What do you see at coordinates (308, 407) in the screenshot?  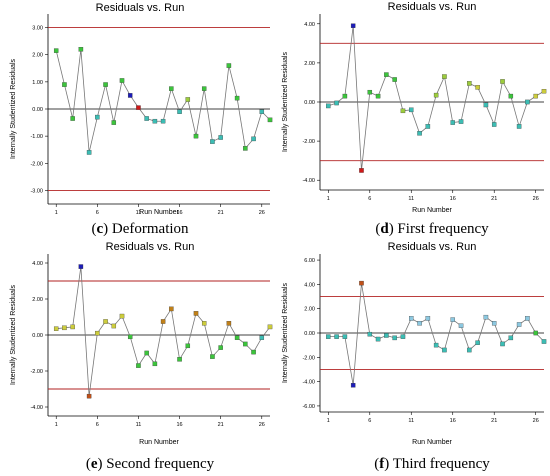 I see `y-tick-label: -6.00` at bounding box center [308, 407].